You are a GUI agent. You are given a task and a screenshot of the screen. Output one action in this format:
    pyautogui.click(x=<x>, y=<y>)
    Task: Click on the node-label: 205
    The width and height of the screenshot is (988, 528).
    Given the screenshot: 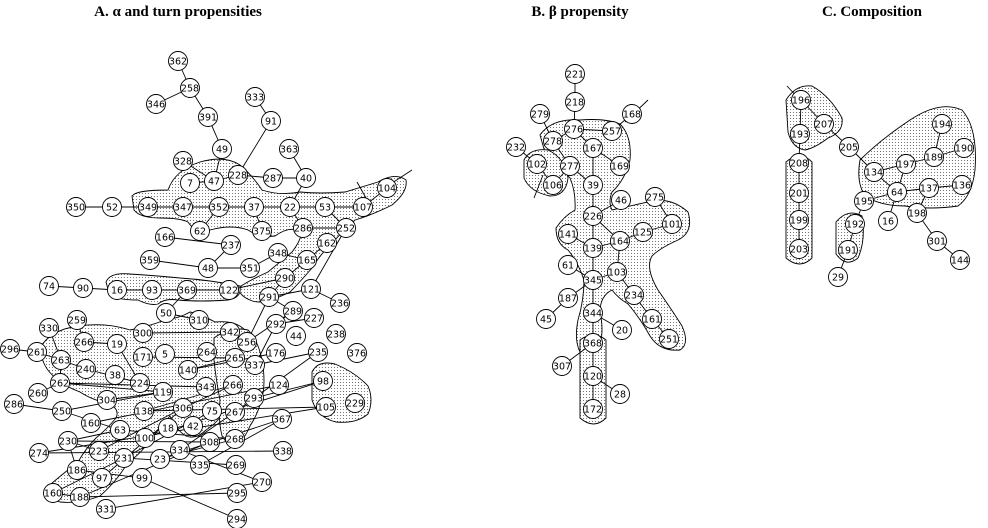 What is the action you would take?
    pyautogui.click(x=849, y=147)
    